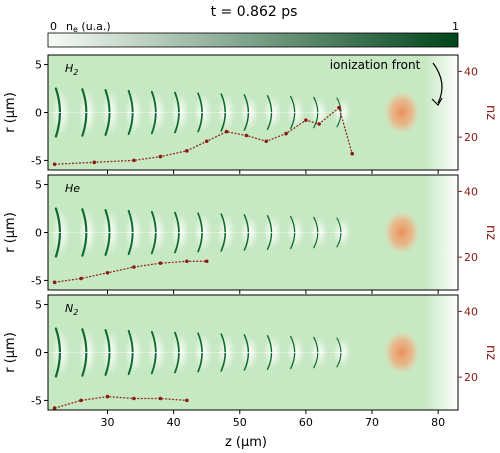 The image size is (500, 453). Describe the element at coordinates (240, 422) in the screenshot. I see `x-tick-label: 50` at that location.